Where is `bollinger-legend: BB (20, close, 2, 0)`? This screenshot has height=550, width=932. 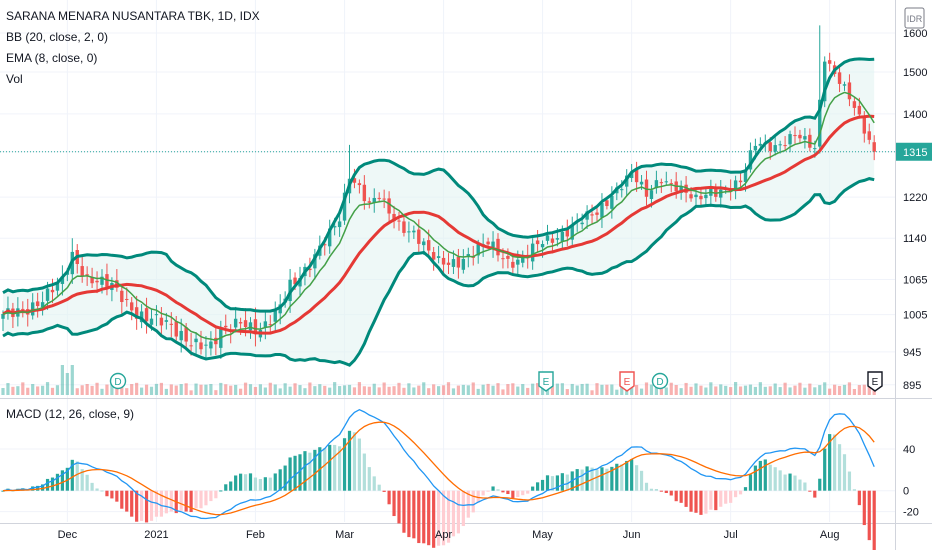 bollinger-legend: BB (20, close, 2, 0) is located at coordinates (57, 37).